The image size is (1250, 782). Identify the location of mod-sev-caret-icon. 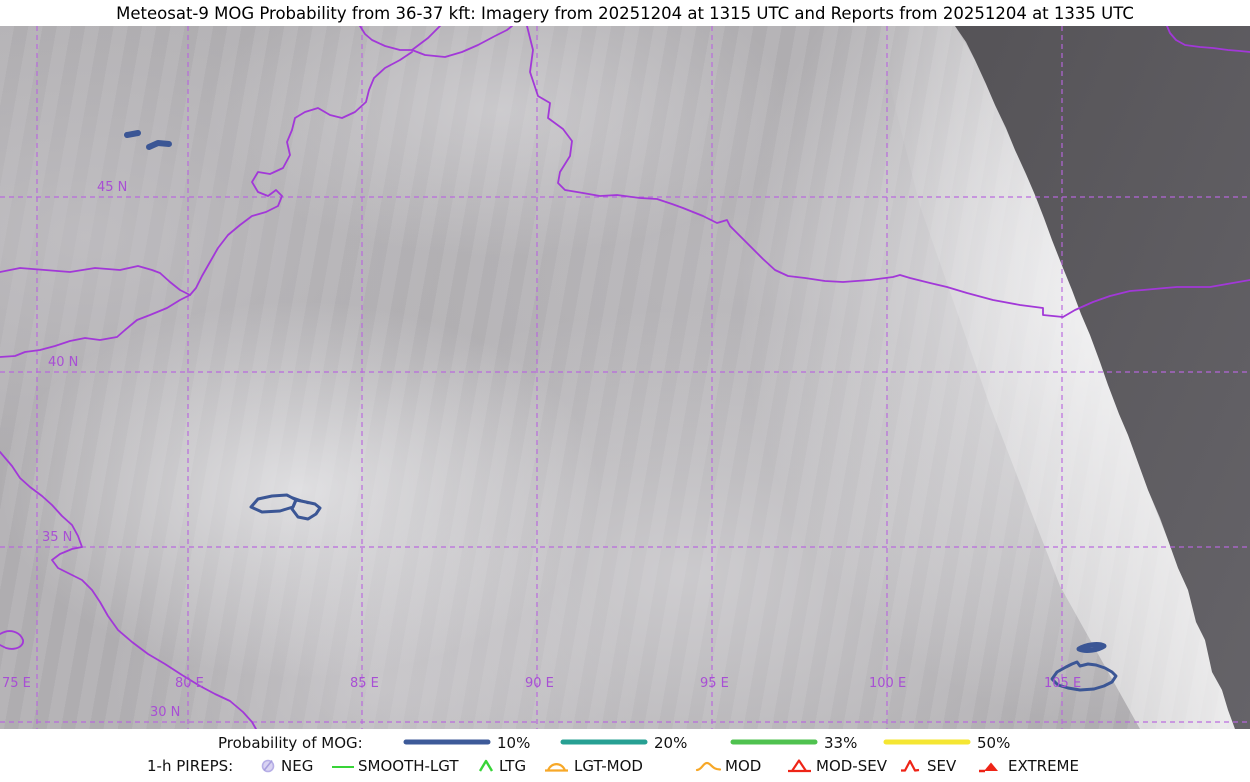
(799, 766).